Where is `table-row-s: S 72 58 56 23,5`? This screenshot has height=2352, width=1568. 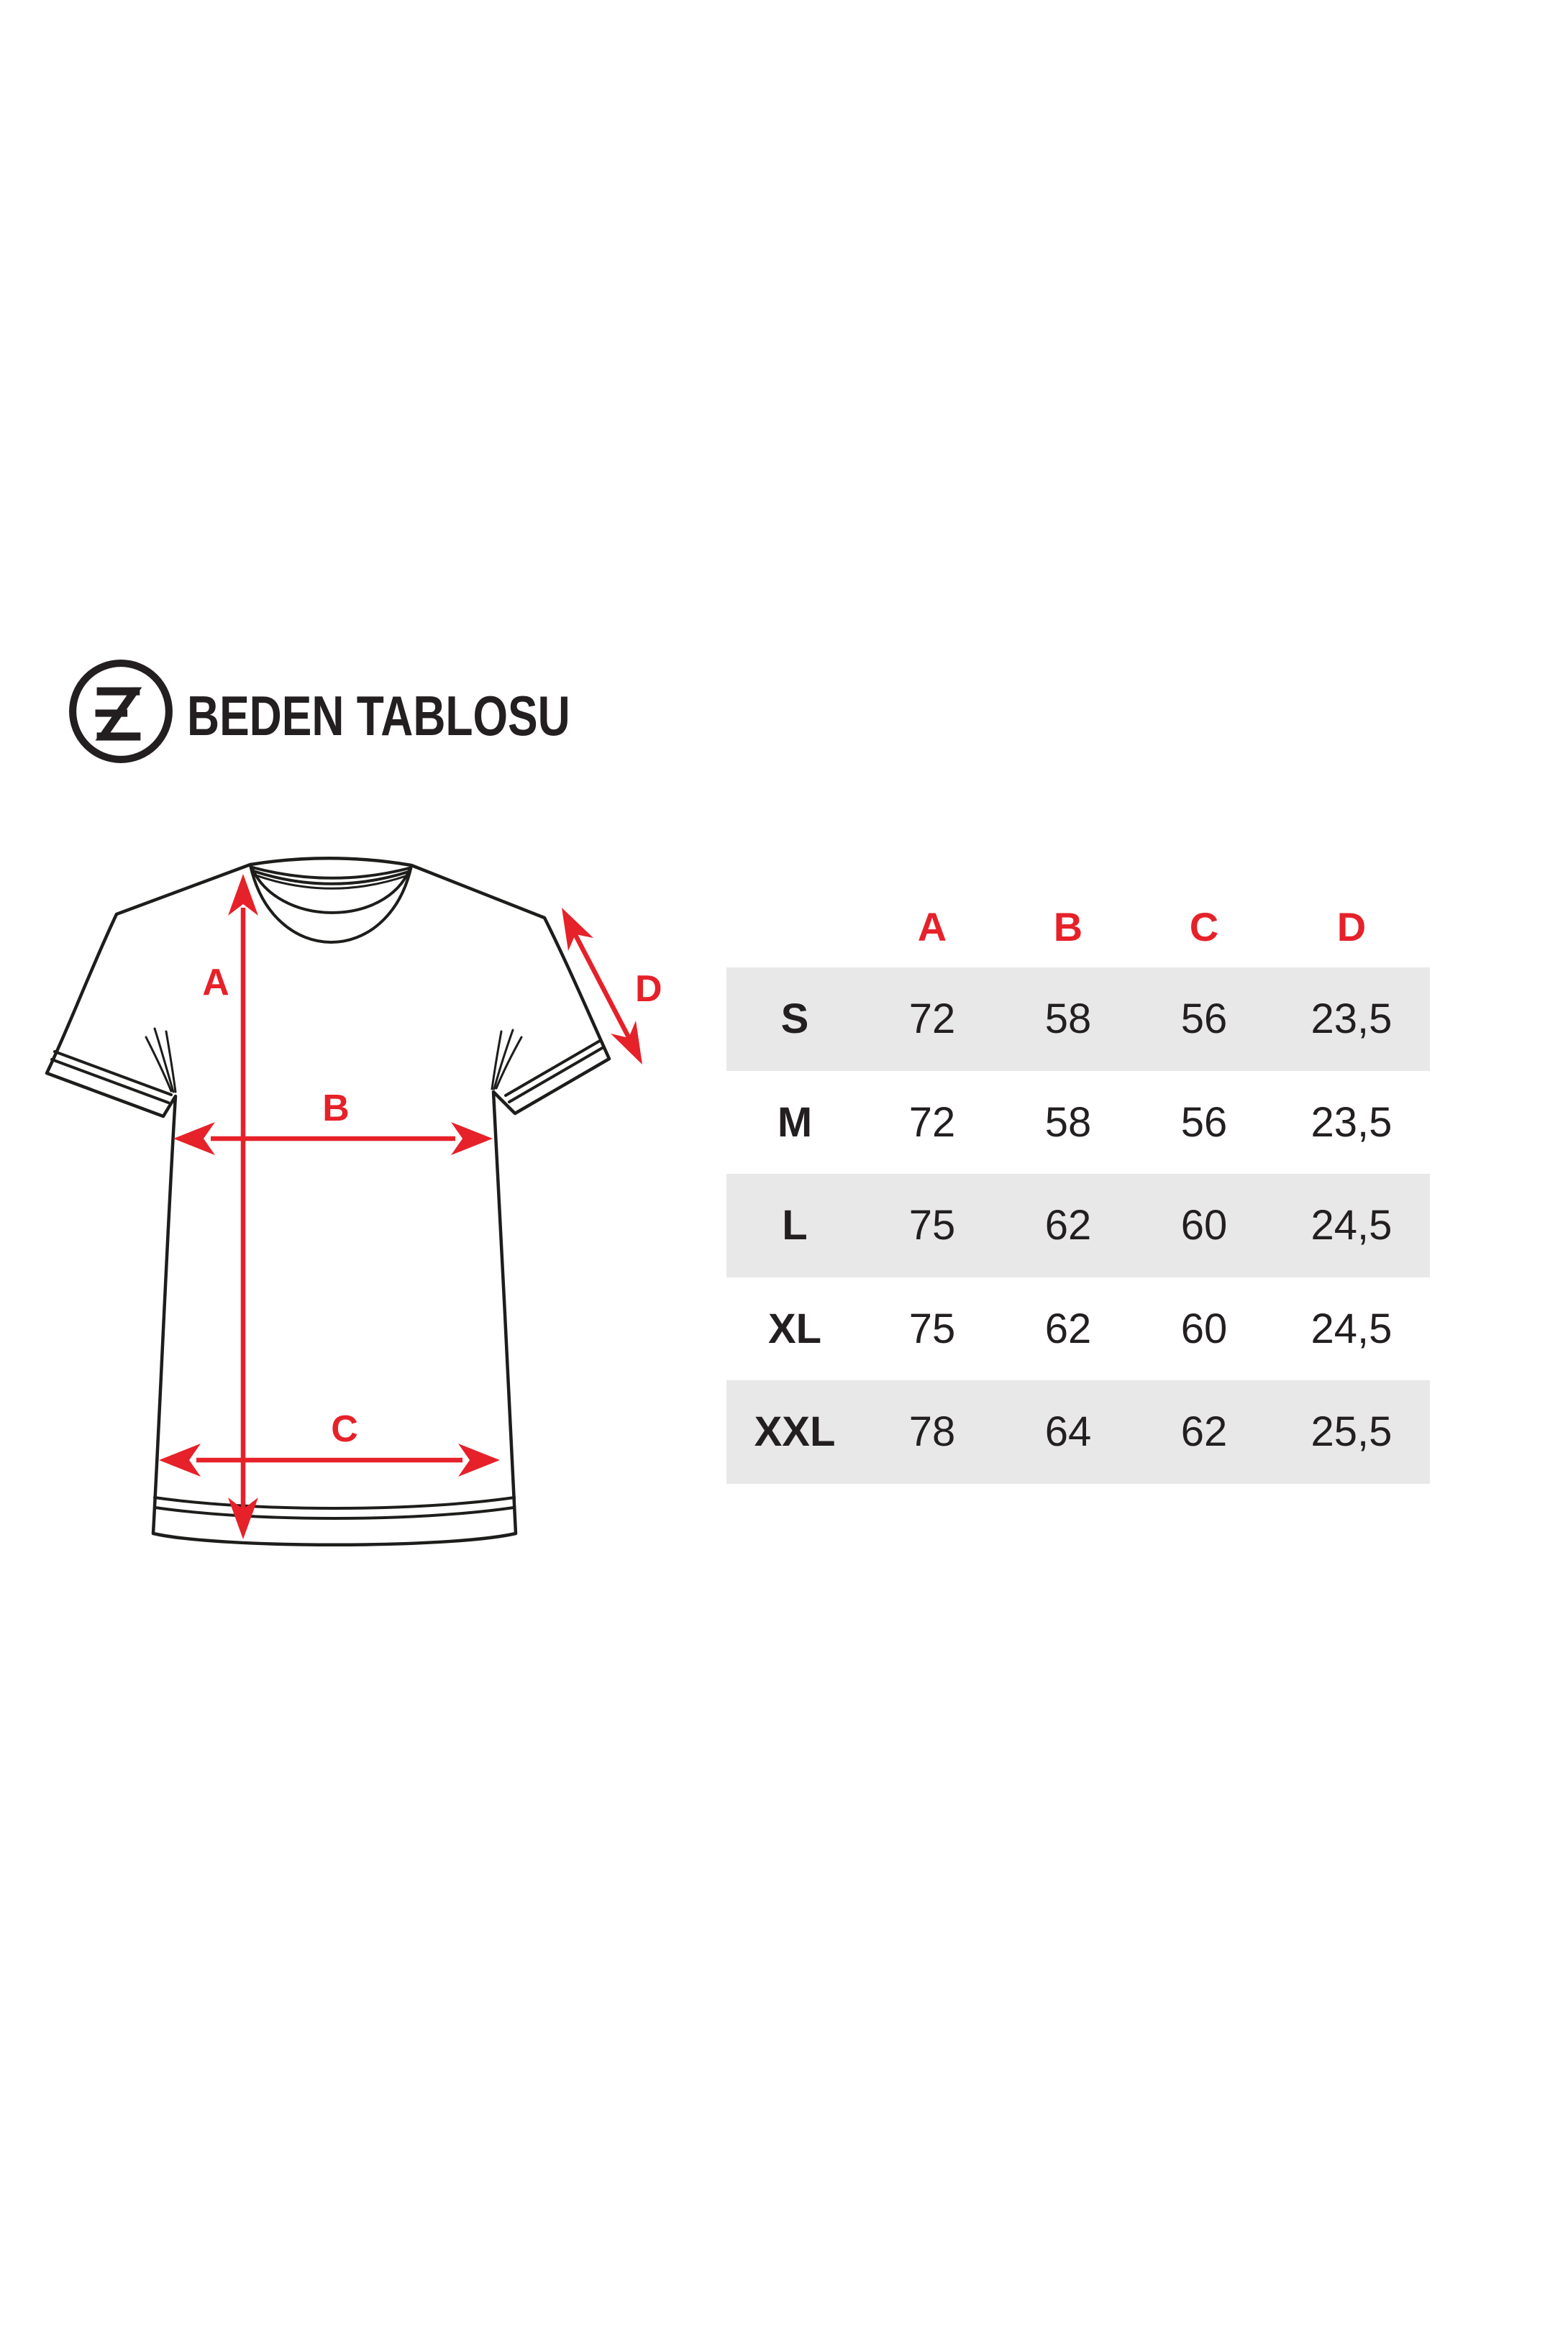
table-row-s: S 72 58 56 23,5 is located at coordinates (1078, 1019).